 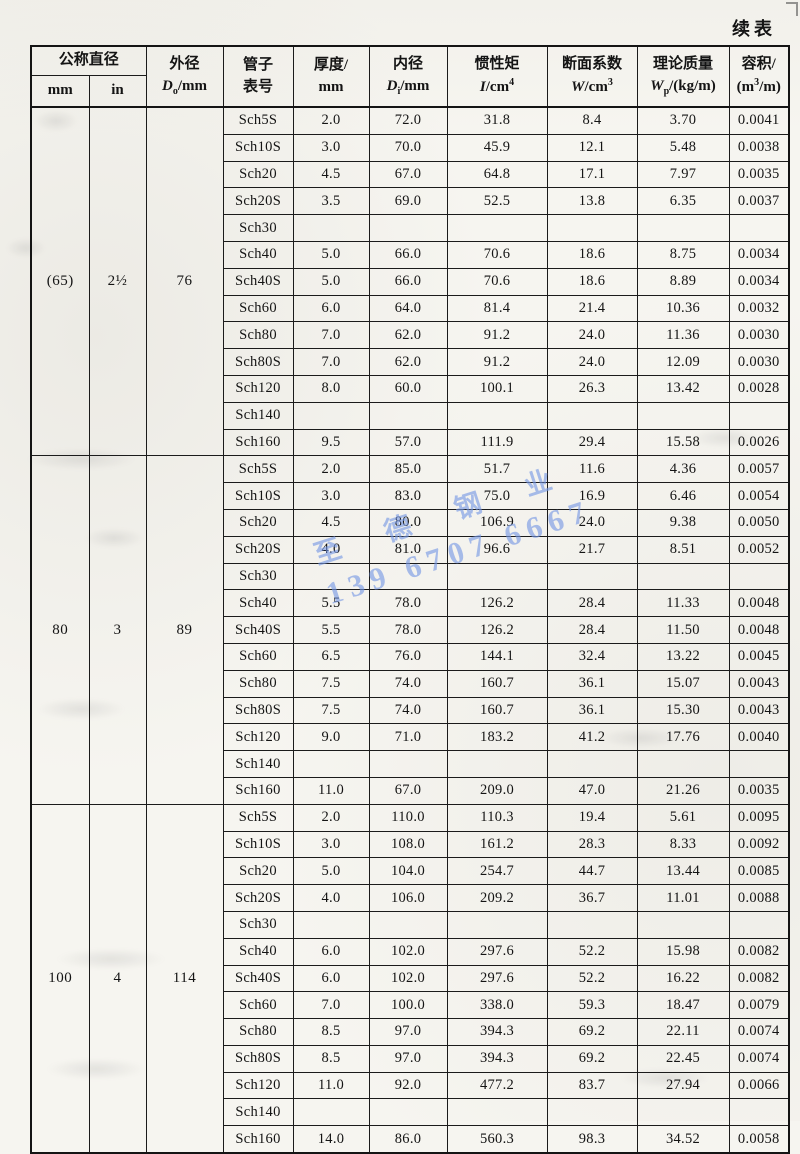 I want to click on cell-inertia: 111.9, so click(x=497, y=442).